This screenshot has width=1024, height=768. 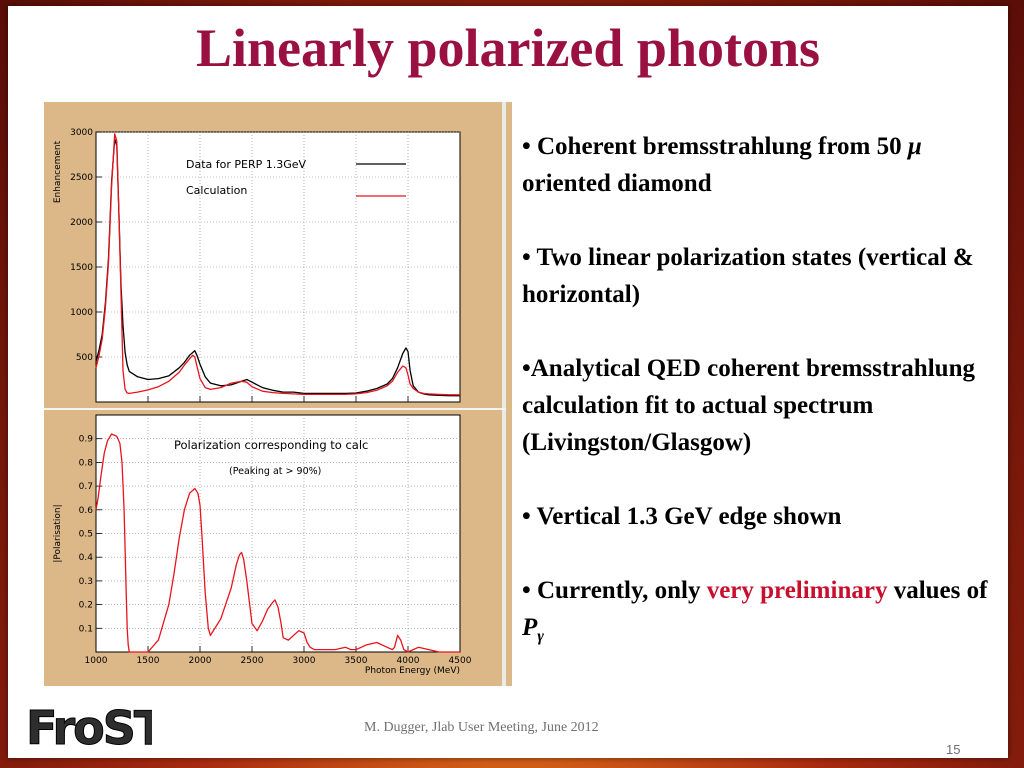 What do you see at coordinates (271, 445) in the screenshot?
I see `chart-title: Polarization corresponding to calc` at bounding box center [271, 445].